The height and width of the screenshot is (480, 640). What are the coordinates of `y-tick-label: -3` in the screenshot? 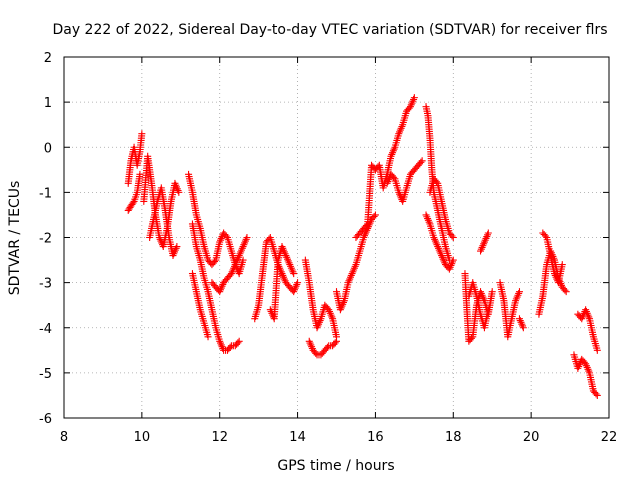 It's located at (45, 284).